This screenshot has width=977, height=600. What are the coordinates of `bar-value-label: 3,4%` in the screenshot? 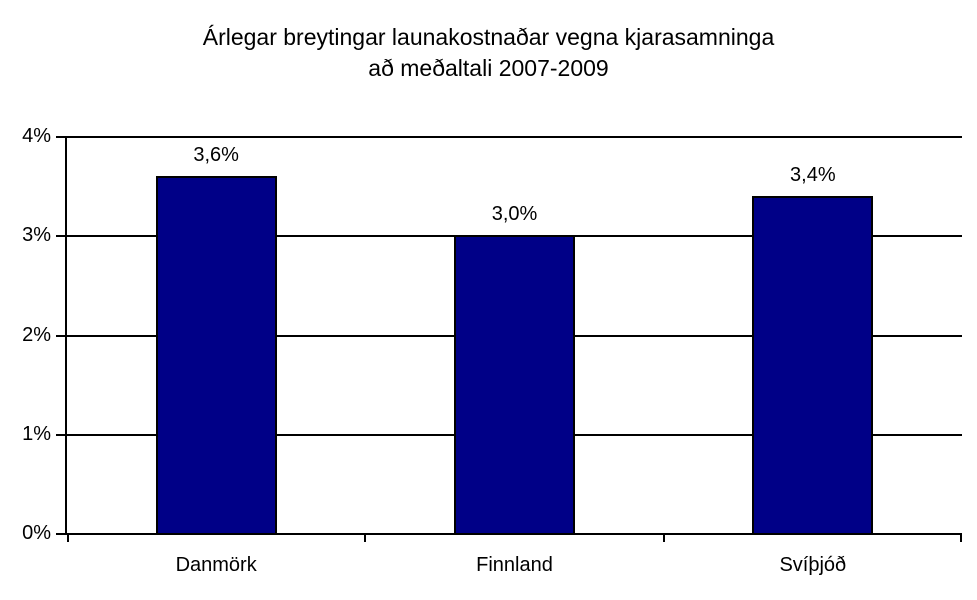 It's located at (813, 174).